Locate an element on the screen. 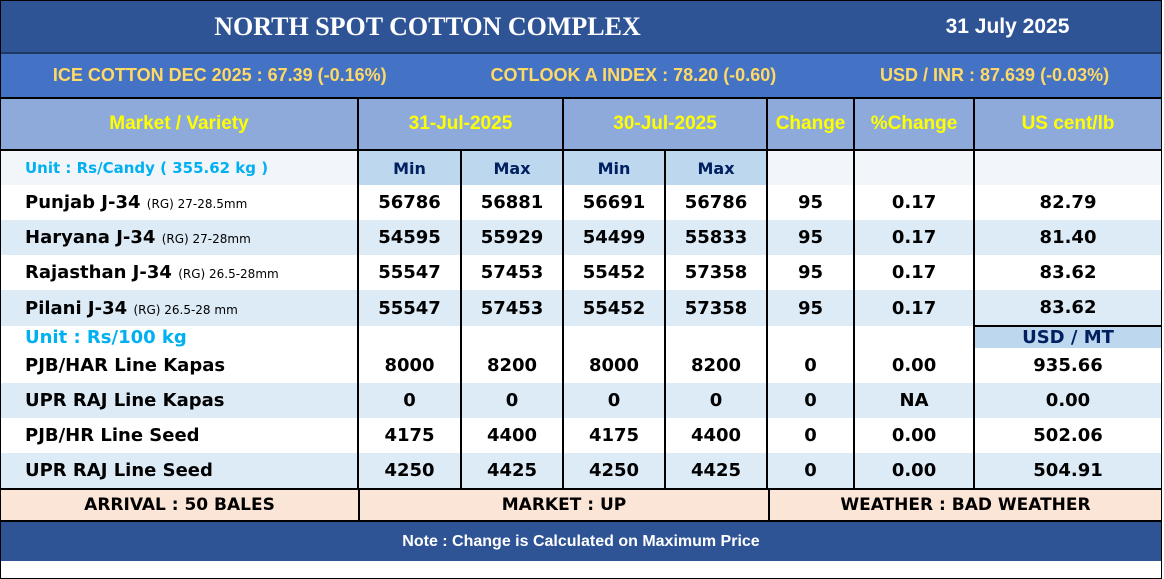 The width and height of the screenshot is (1164, 579). col-date2: 30-Jul-2025 is located at coordinates (665, 125).